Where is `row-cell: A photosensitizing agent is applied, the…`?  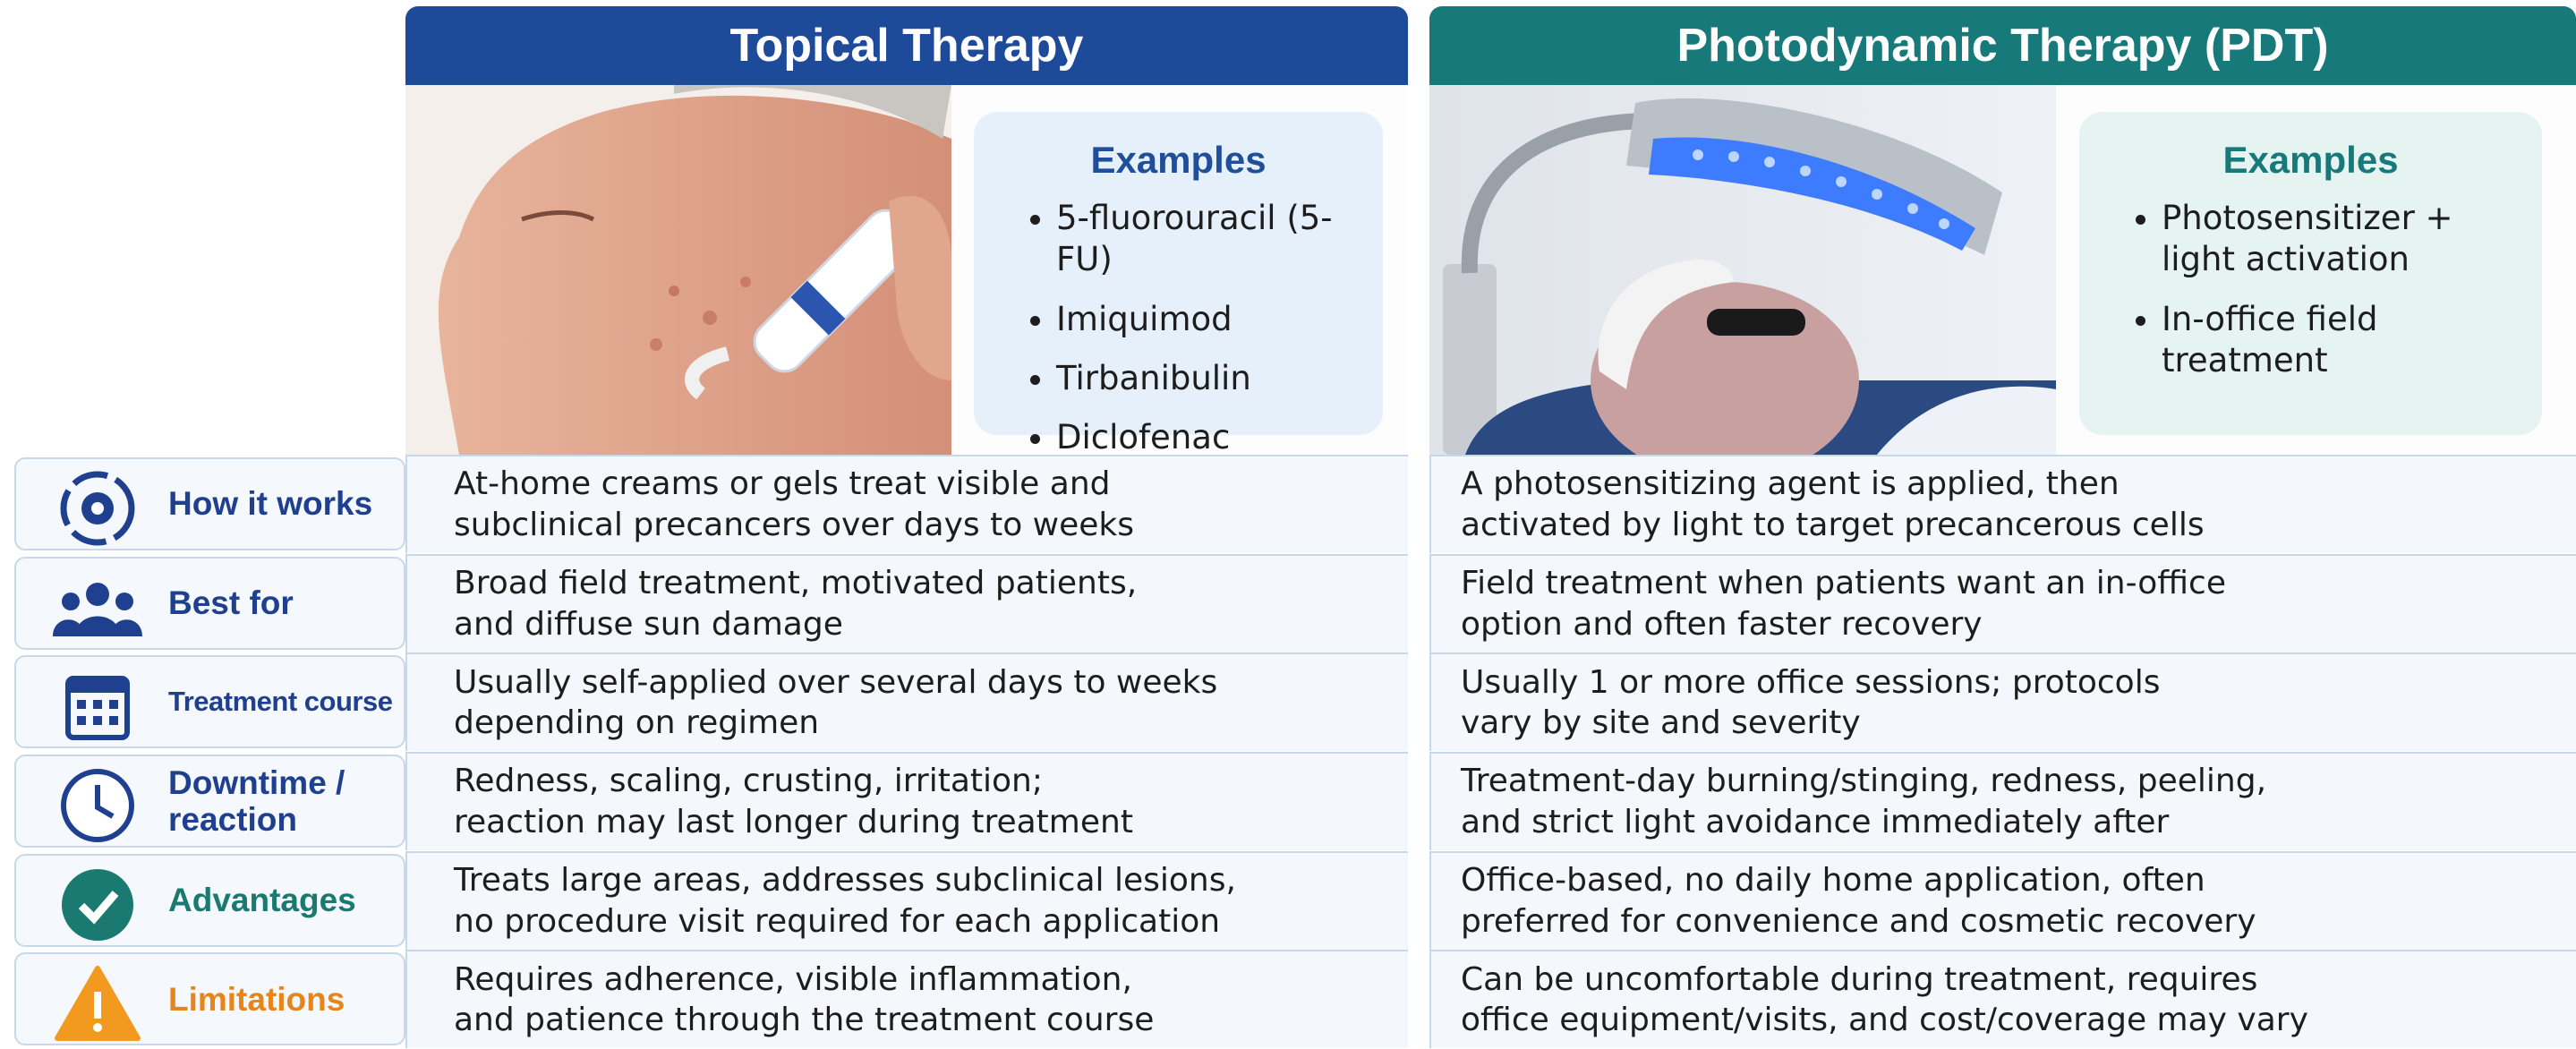 row-cell: A photosensitizing agent is applied, the… is located at coordinates (2002, 504).